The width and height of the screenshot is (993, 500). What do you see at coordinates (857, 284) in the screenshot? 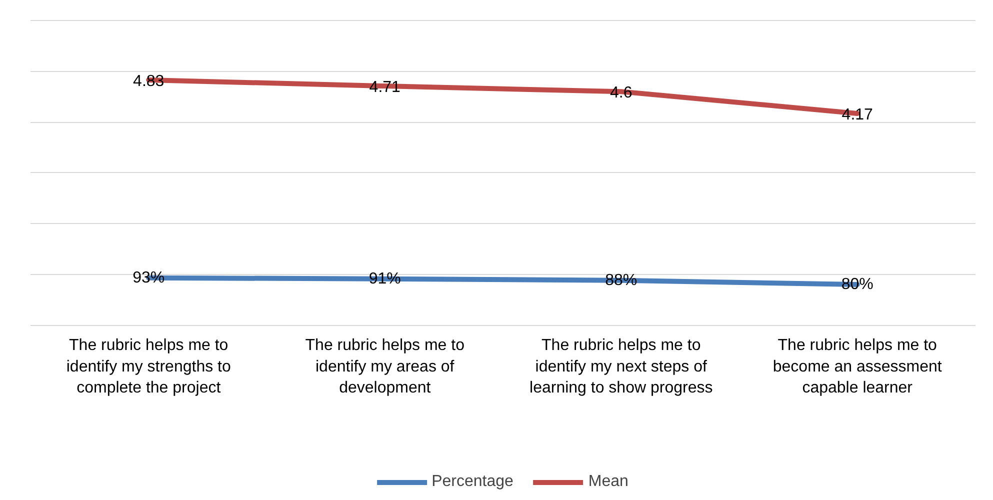
I see `data-label: 80%` at bounding box center [857, 284].